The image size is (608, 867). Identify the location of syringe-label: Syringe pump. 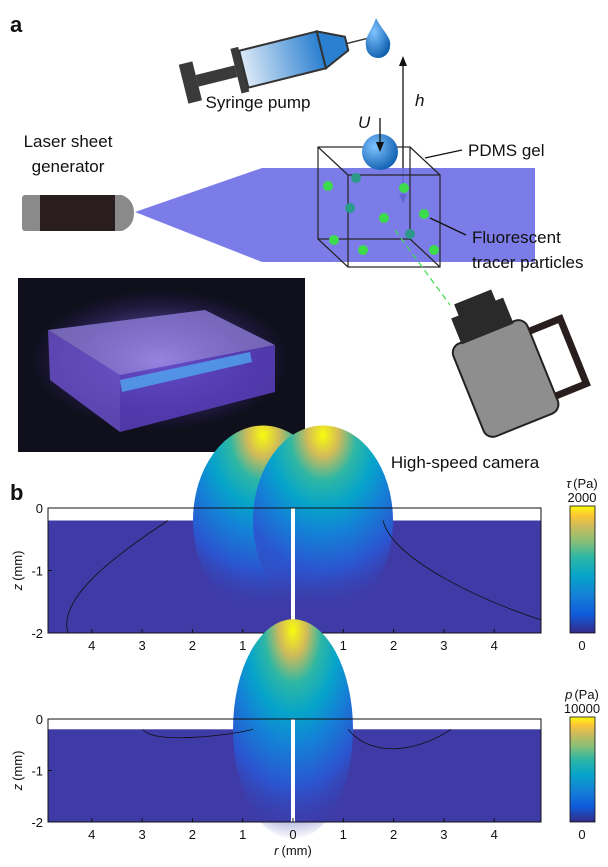
(258, 102).